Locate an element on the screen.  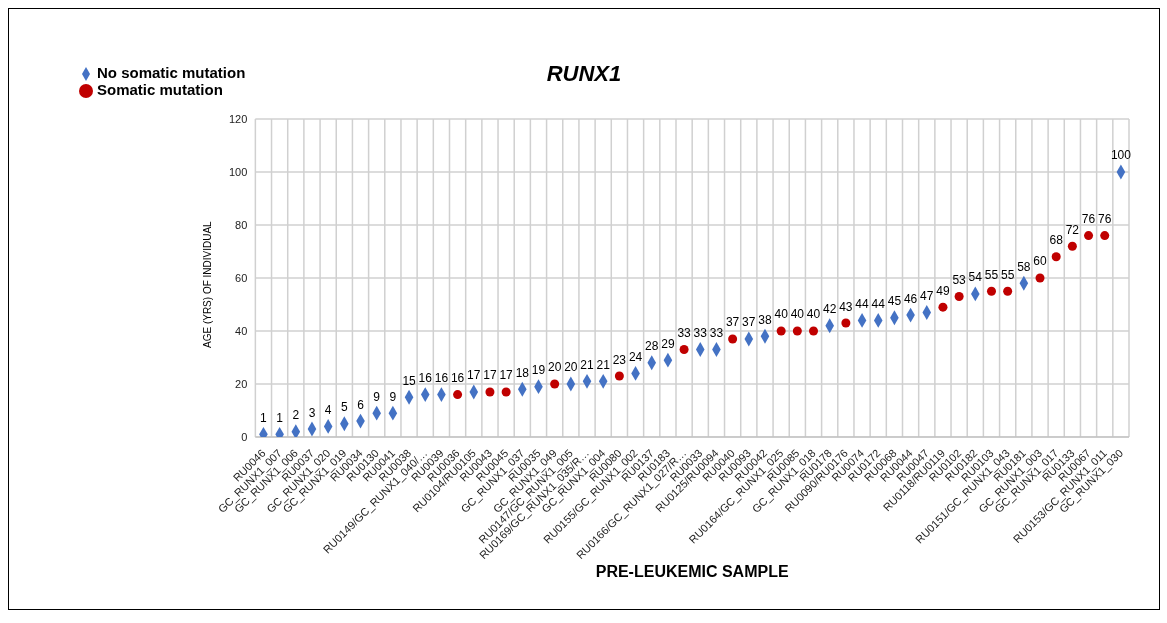
y-tick-label: 20 is located at coordinates (241, 383).